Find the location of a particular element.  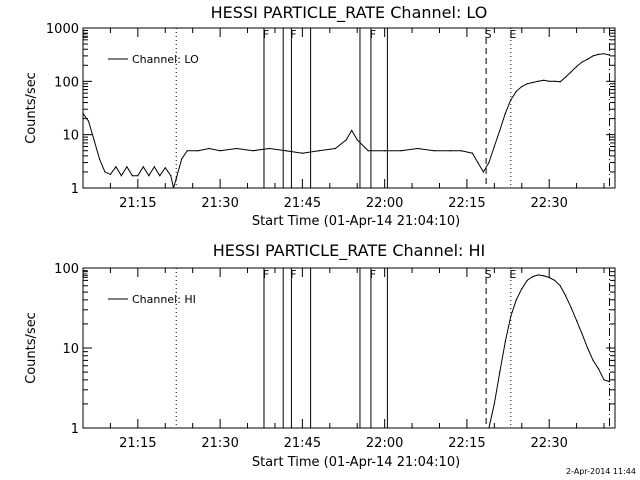

x-tick-label: 21:45 is located at coordinates (302, 203).